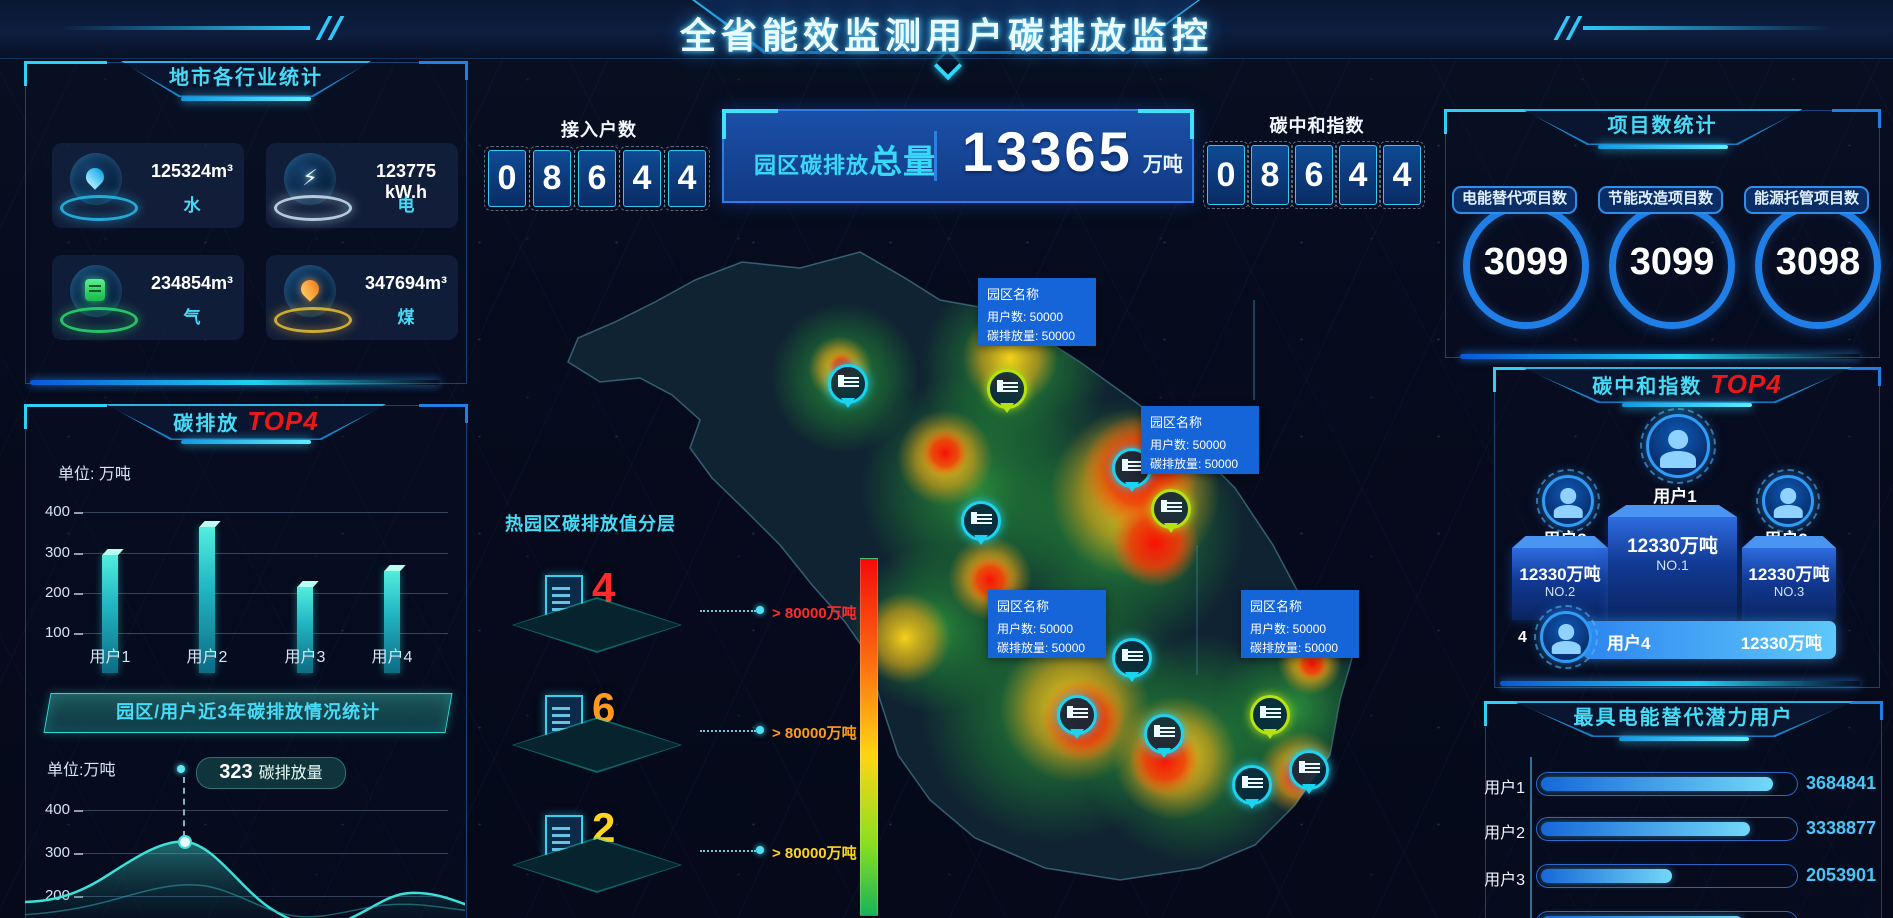 The width and height of the screenshot is (1893, 918). Describe the element at coordinates (1568, 501) in the screenshot. I see `user3-avatar` at that location.